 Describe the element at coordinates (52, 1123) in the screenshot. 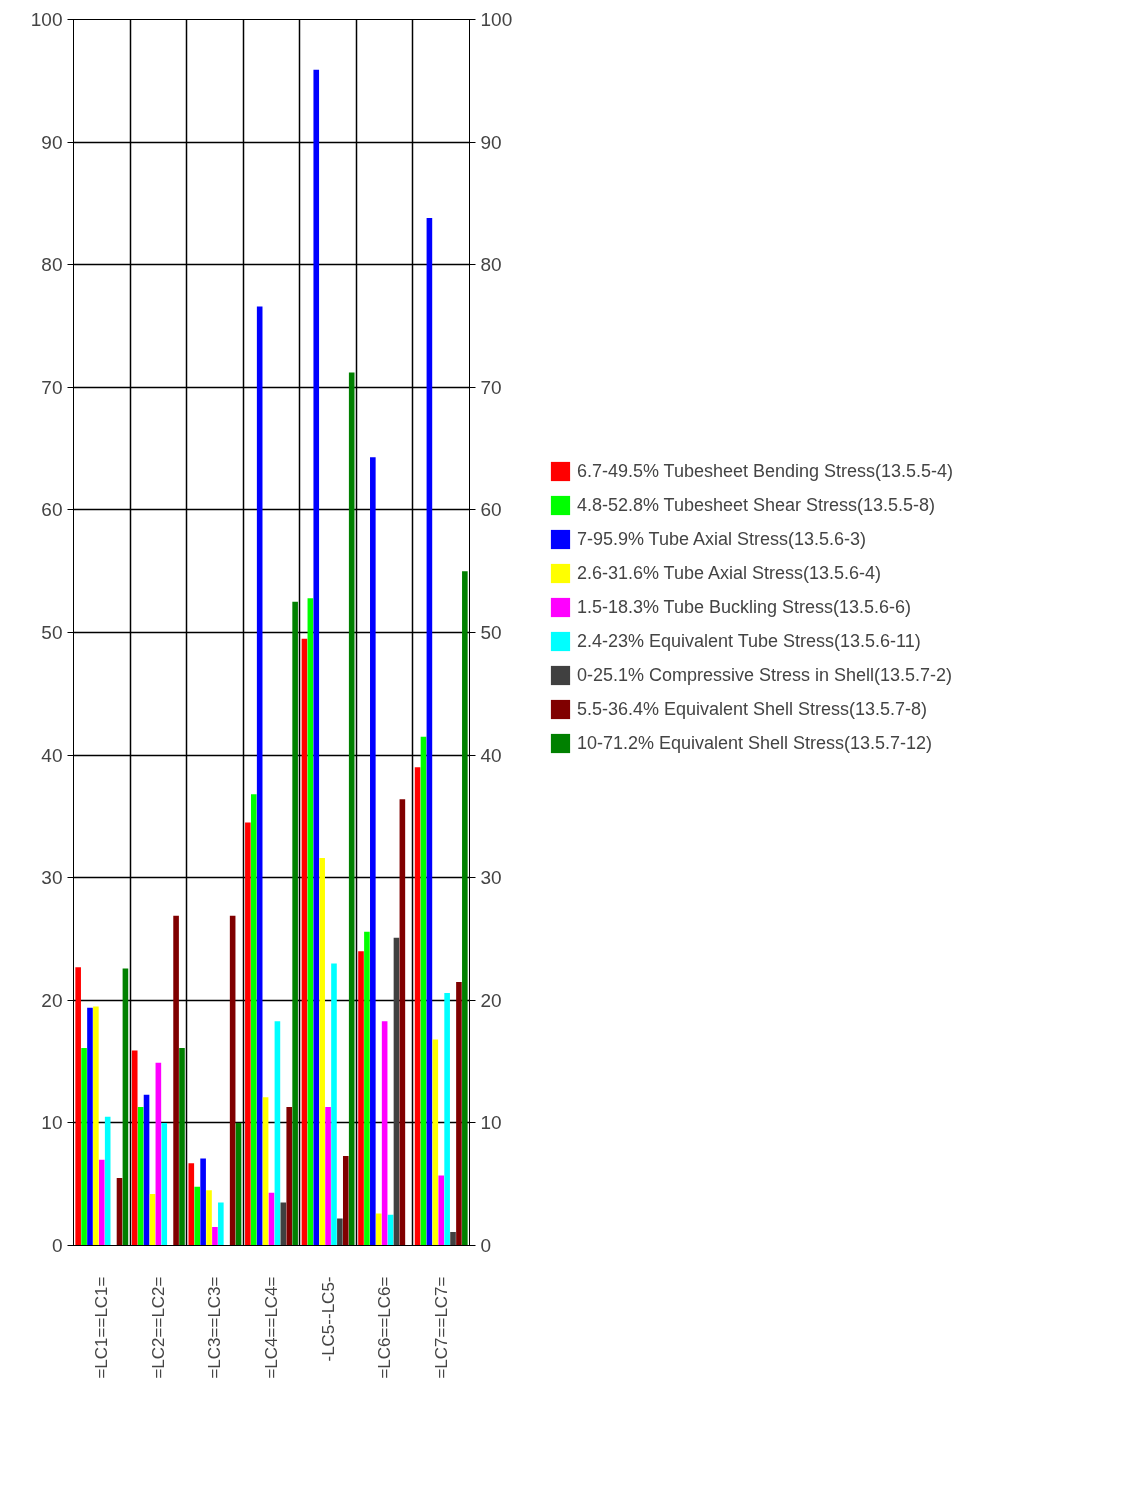

I see `y-tick-label: 10` at that location.